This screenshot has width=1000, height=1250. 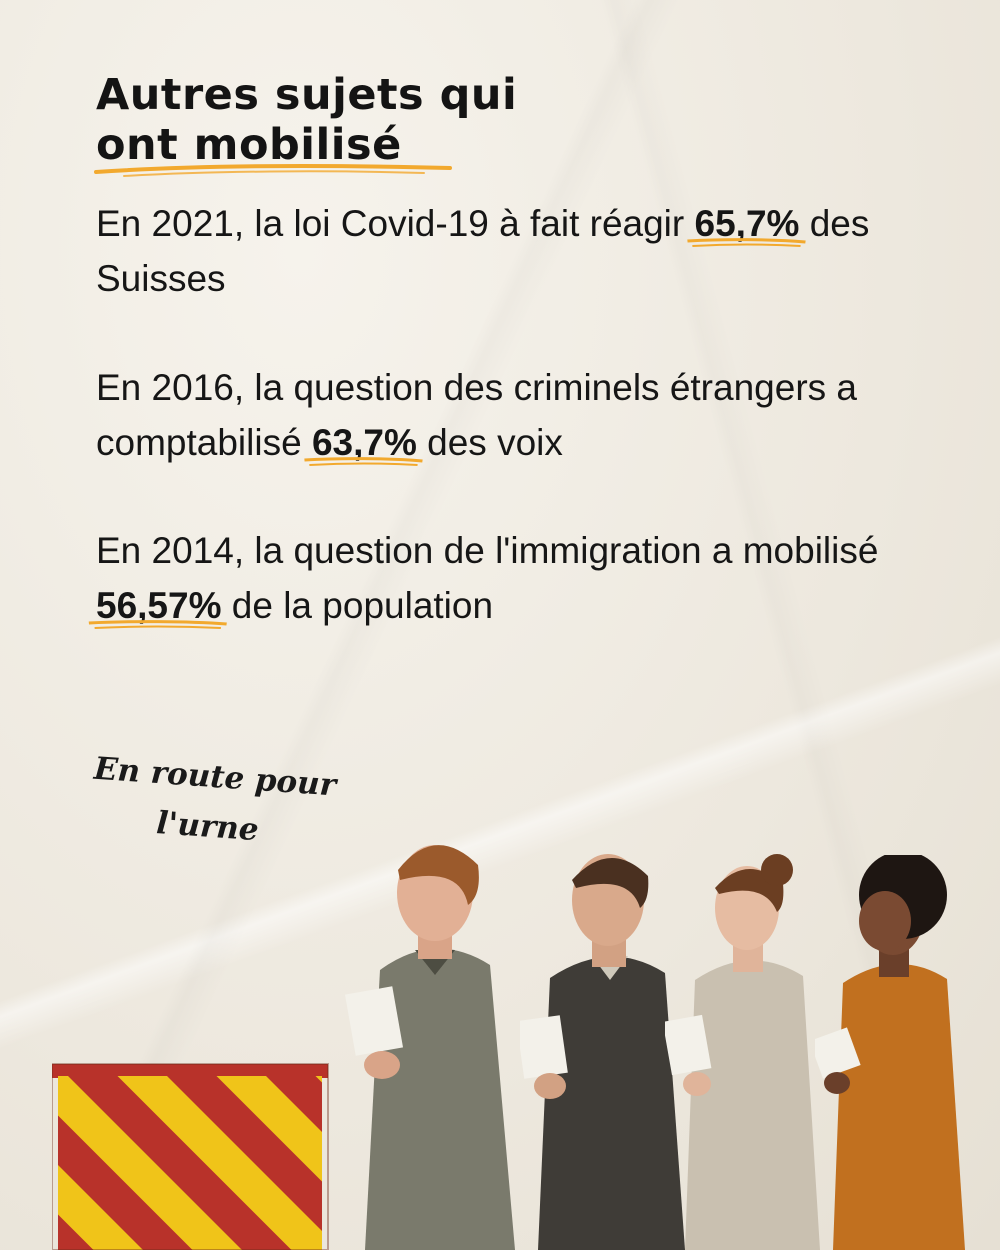 I want to click on fact-2021-value: 65,7%, so click(x=746, y=225).